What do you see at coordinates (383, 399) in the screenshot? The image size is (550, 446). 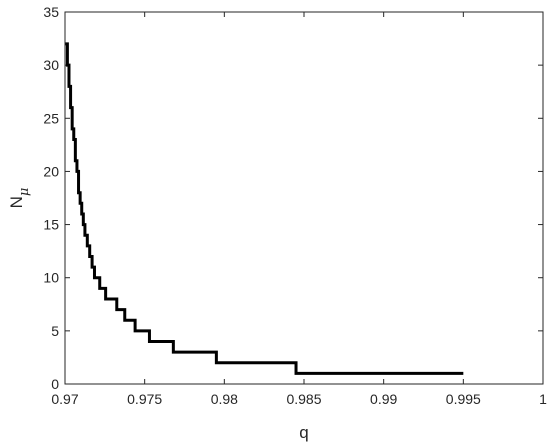 I see `x-tick-label: 0.99` at bounding box center [383, 399].